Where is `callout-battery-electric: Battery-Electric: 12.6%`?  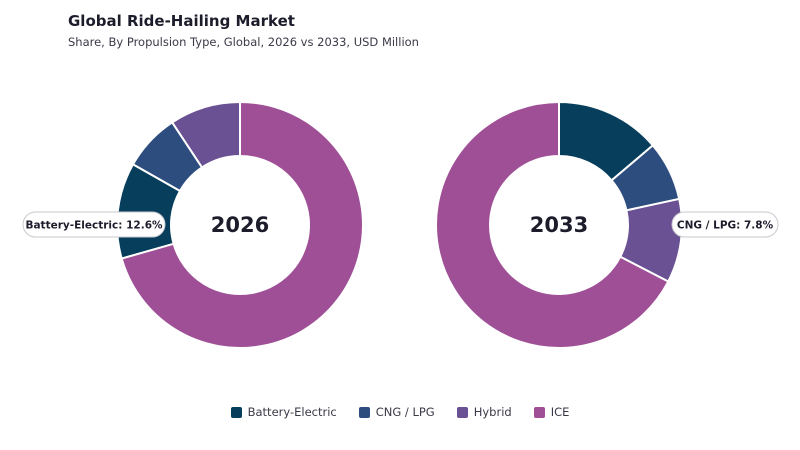
callout-battery-electric: Battery-Electric: 12.6% is located at coordinates (94, 224).